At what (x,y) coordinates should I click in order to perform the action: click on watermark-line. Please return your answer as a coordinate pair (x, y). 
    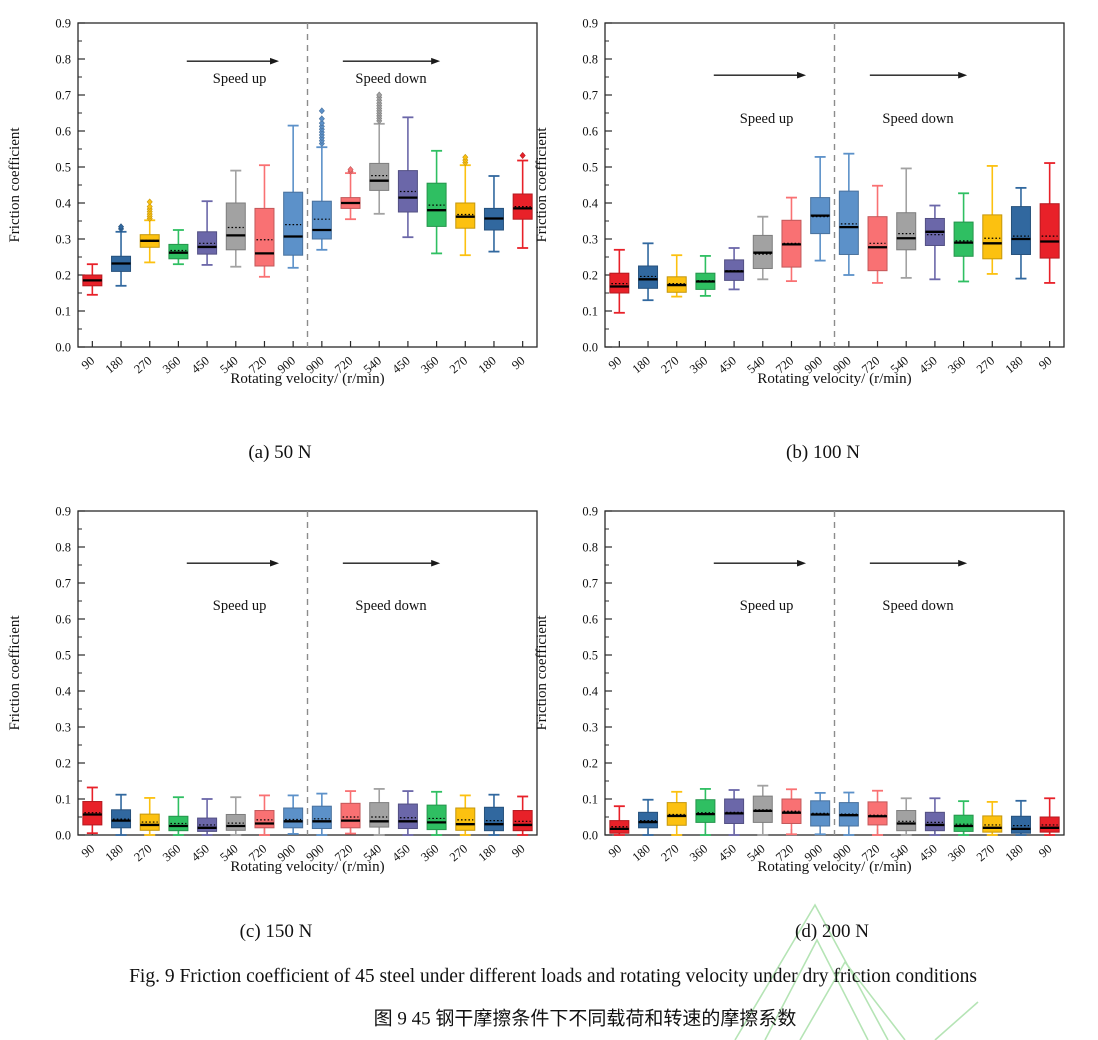
    Looking at the image, I should click on (956, 1020).